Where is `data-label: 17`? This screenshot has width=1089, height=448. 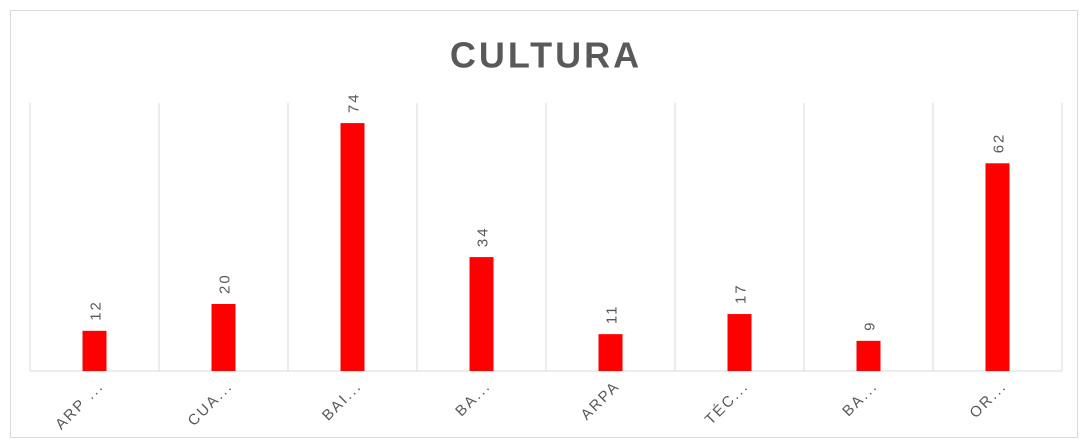 data-label: 17 is located at coordinates (741, 293).